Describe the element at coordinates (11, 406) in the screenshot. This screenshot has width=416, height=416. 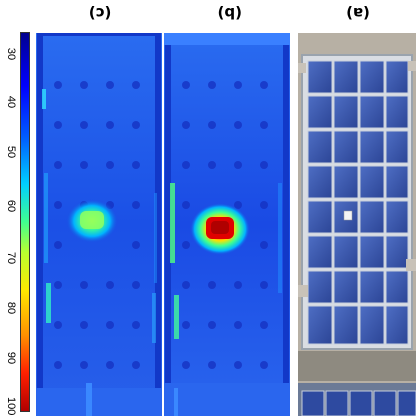
I see `colorbar-tick: 100` at that location.